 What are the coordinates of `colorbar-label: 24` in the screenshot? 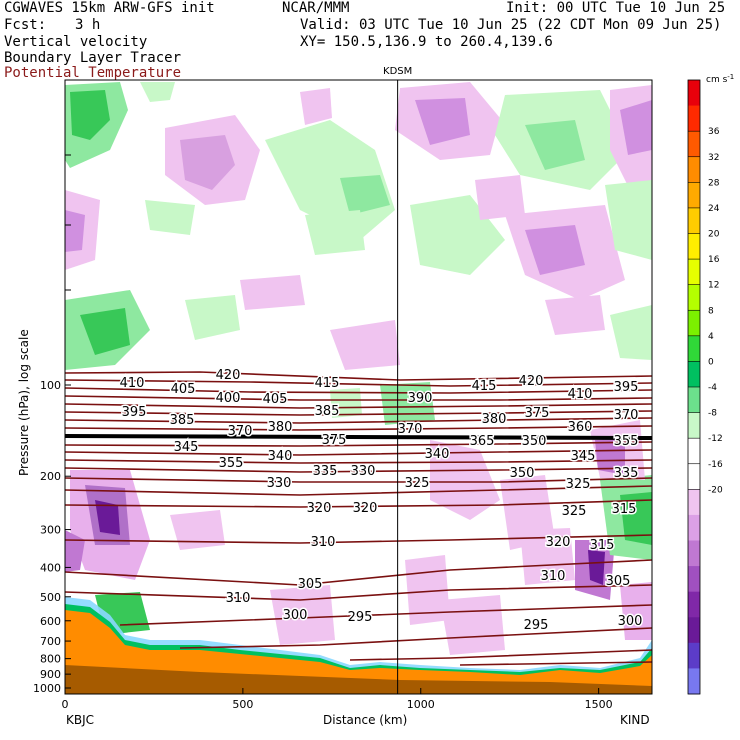 It's located at (714, 209).